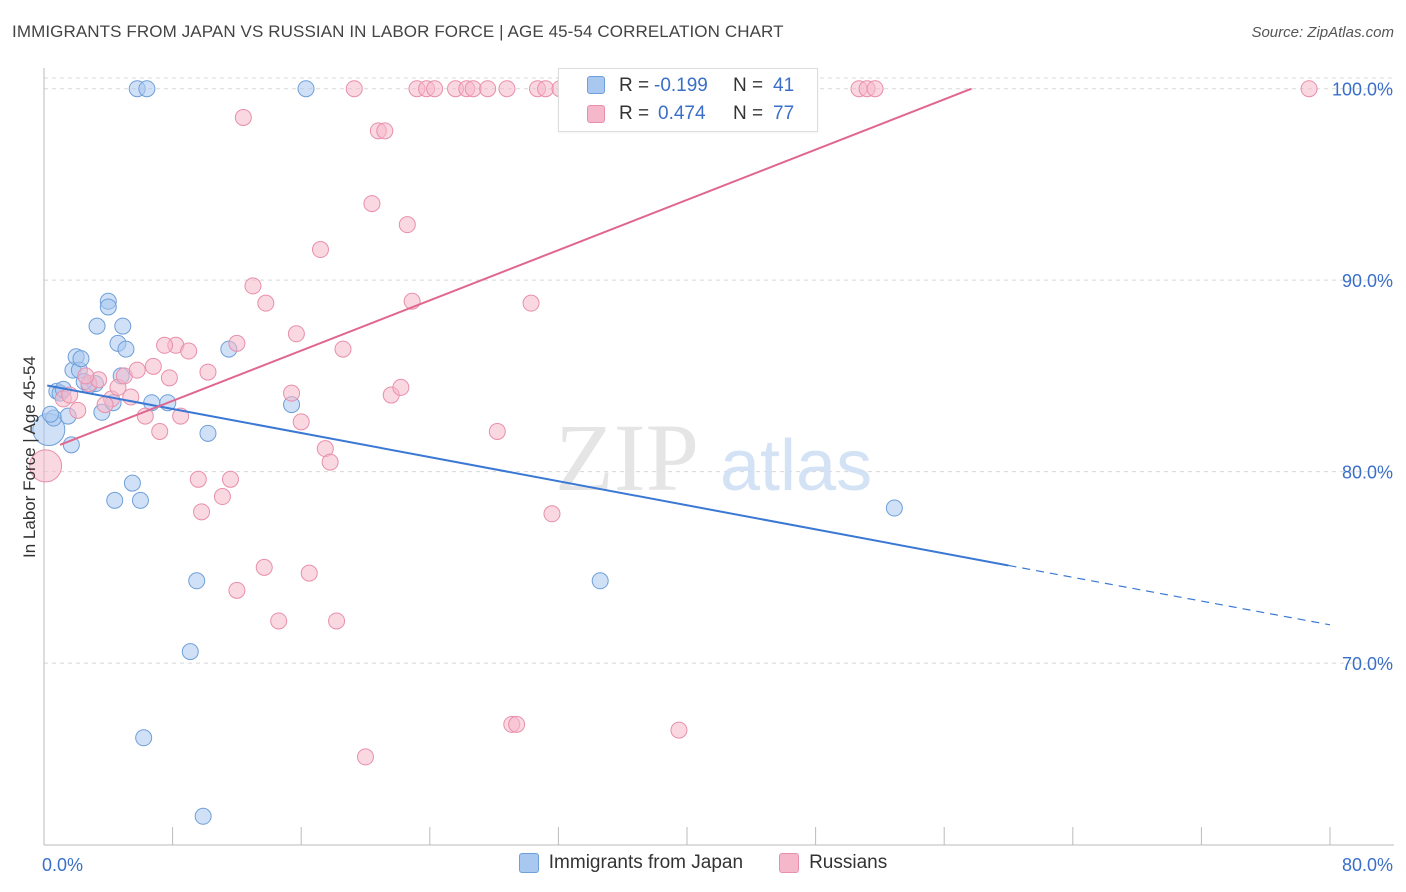 This screenshot has width=1406, height=892. What do you see at coordinates (789, 863) in the screenshot?
I see `legend-swatch-russians` at bounding box center [789, 863].